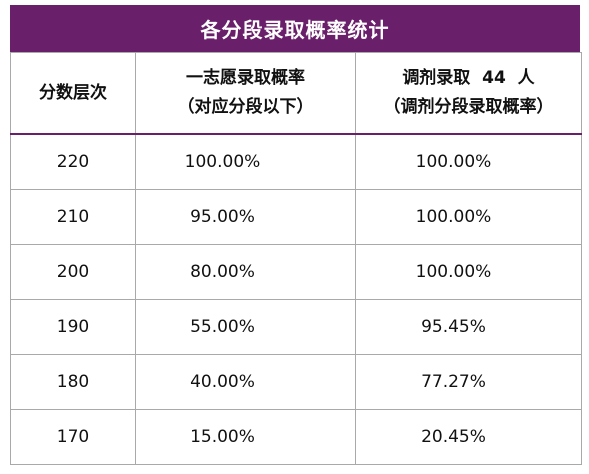  I want to click on table-row: 190 55.00% 95.45%, so click(296, 327).